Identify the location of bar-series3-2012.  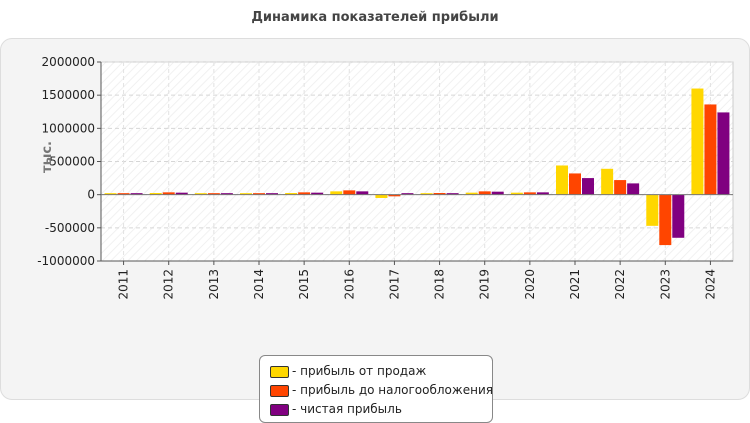
(181, 193).